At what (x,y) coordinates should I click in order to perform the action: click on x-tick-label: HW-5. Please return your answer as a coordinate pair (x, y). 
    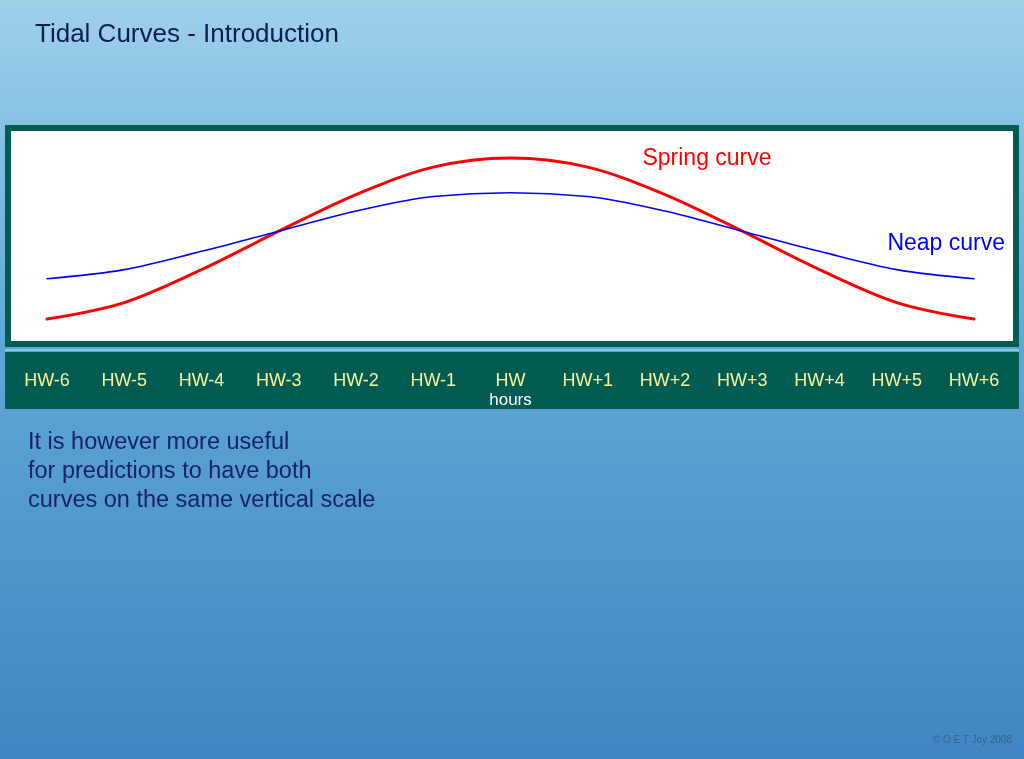
    Looking at the image, I should click on (124, 380).